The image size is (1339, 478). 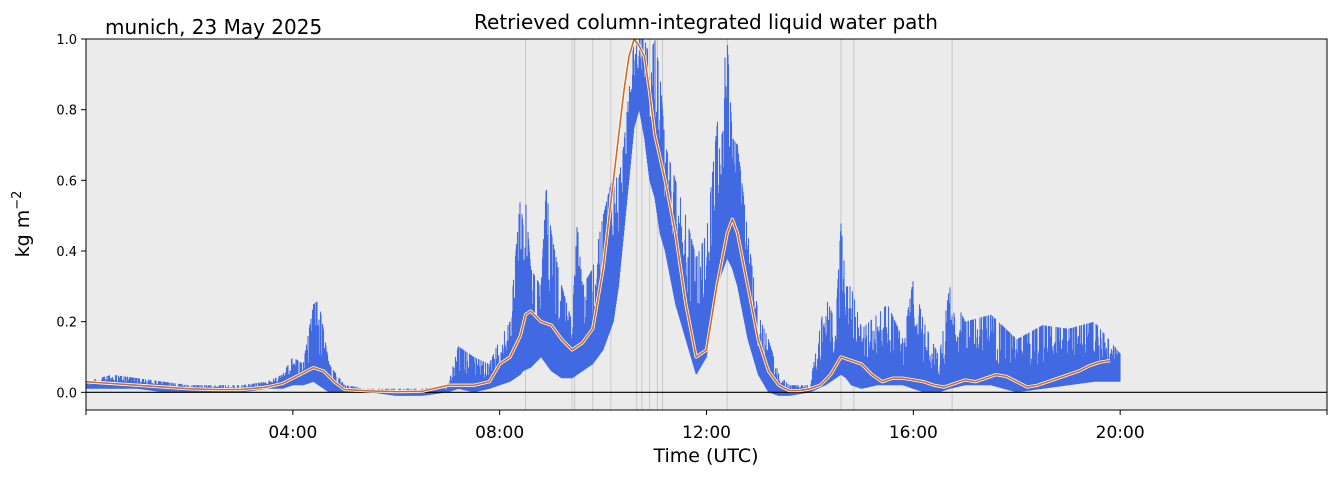 I want to click on y-axis-label: kg m−2, so click(x=22, y=224).